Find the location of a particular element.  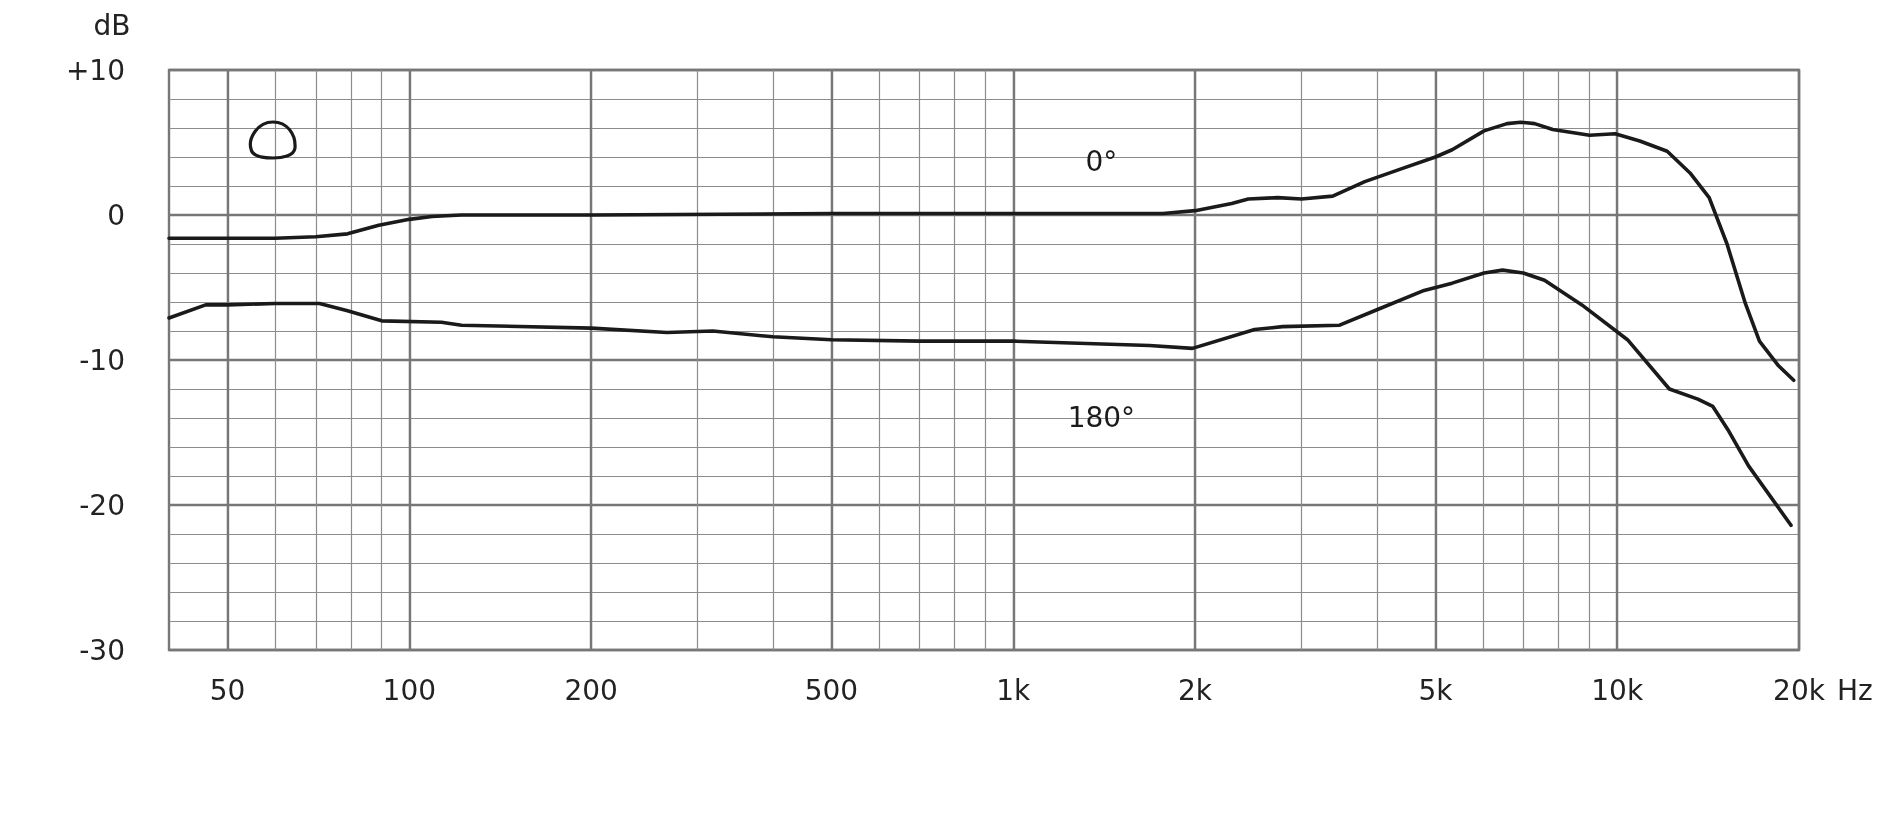

x-tick-label: 50 is located at coordinates (227, 690).